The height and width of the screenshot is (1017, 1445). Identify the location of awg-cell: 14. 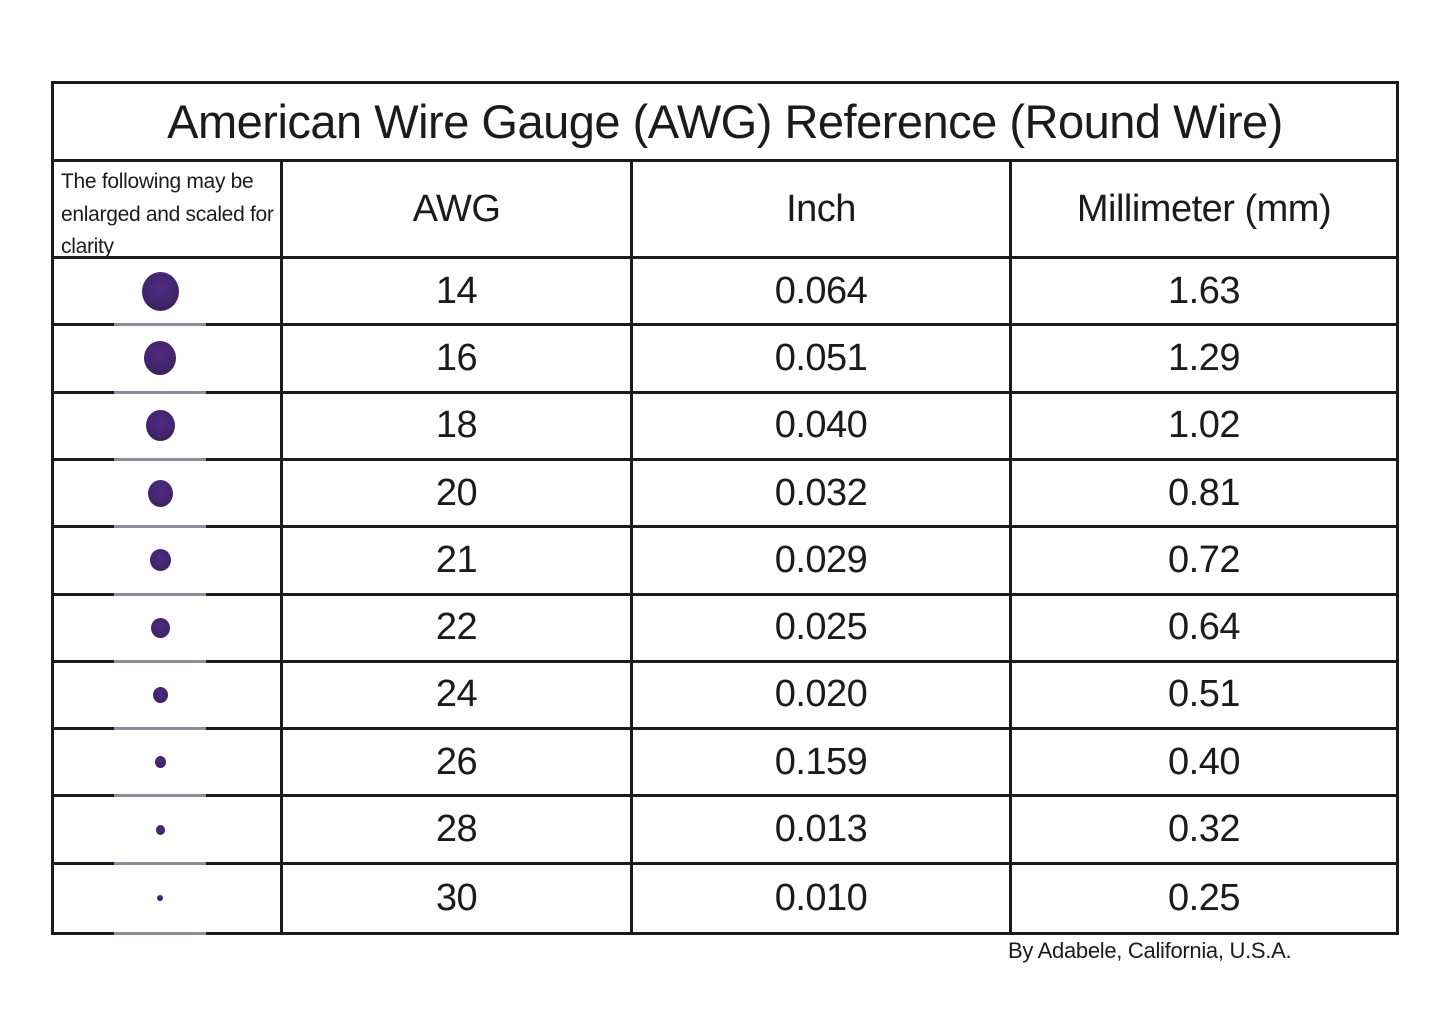
(458, 293).